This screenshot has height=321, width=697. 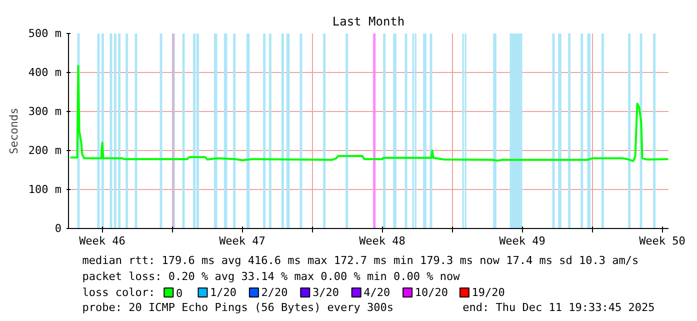 I want to click on text: median rtt: 179.6 ms avg 416.6 ms max 172.7 ms min 179.3 ms now 17.4 ms sd 10.3 am/s, so click(x=360, y=260).